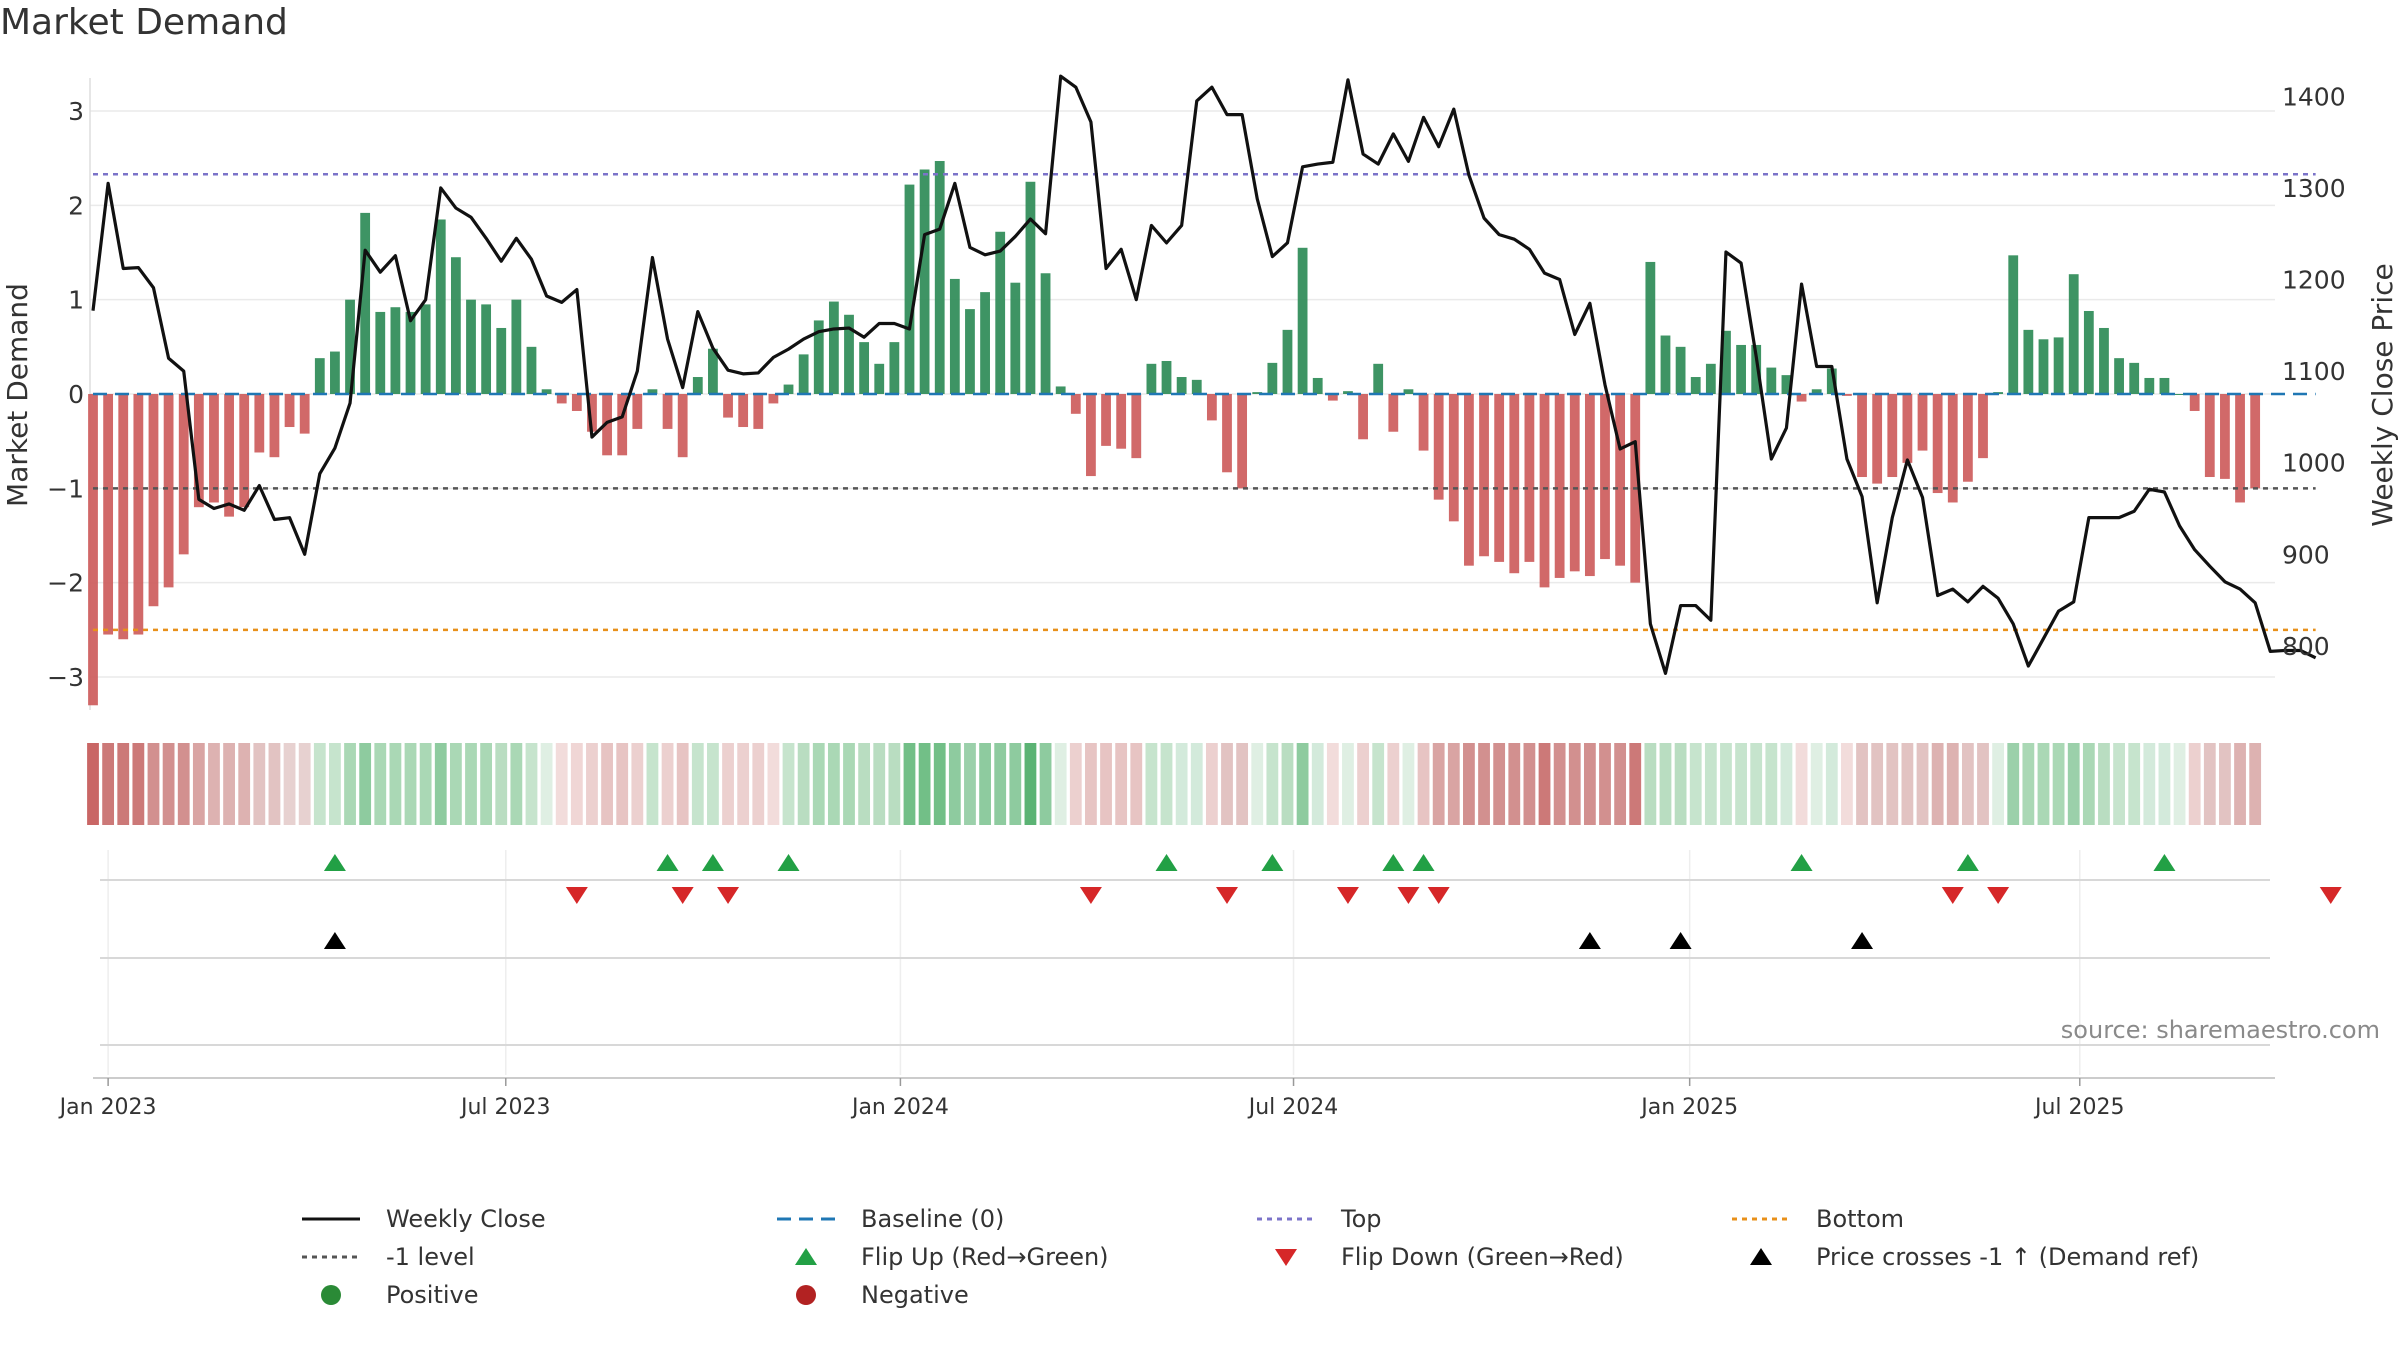 The height and width of the screenshot is (1350, 2400). I want to click on left-tick-label: 2, so click(76, 205).